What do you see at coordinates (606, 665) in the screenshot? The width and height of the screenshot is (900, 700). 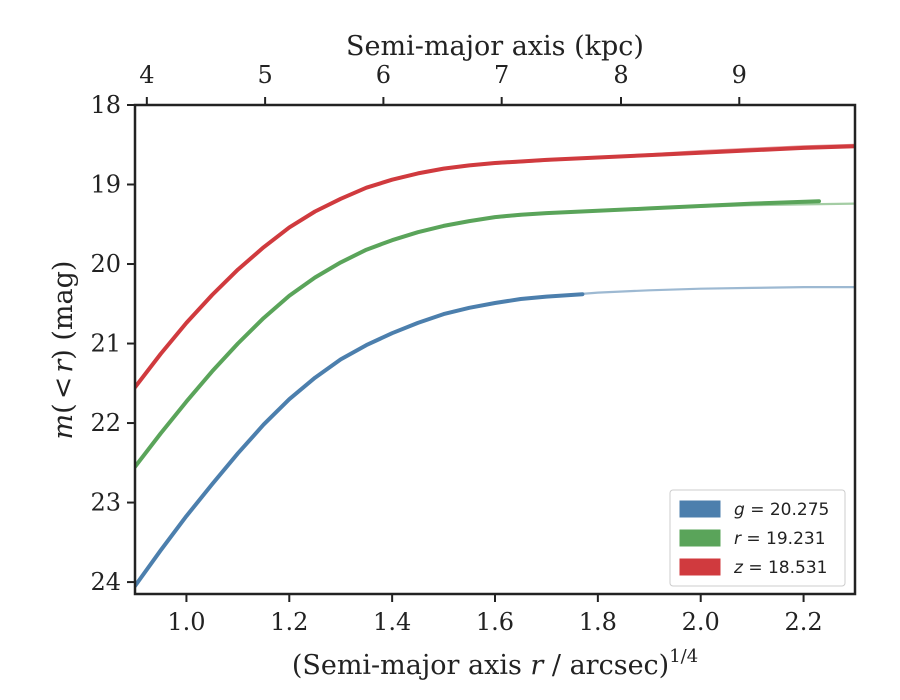 I see `x-axis-title-suffix: / arcsec)` at bounding box center [606, 665].